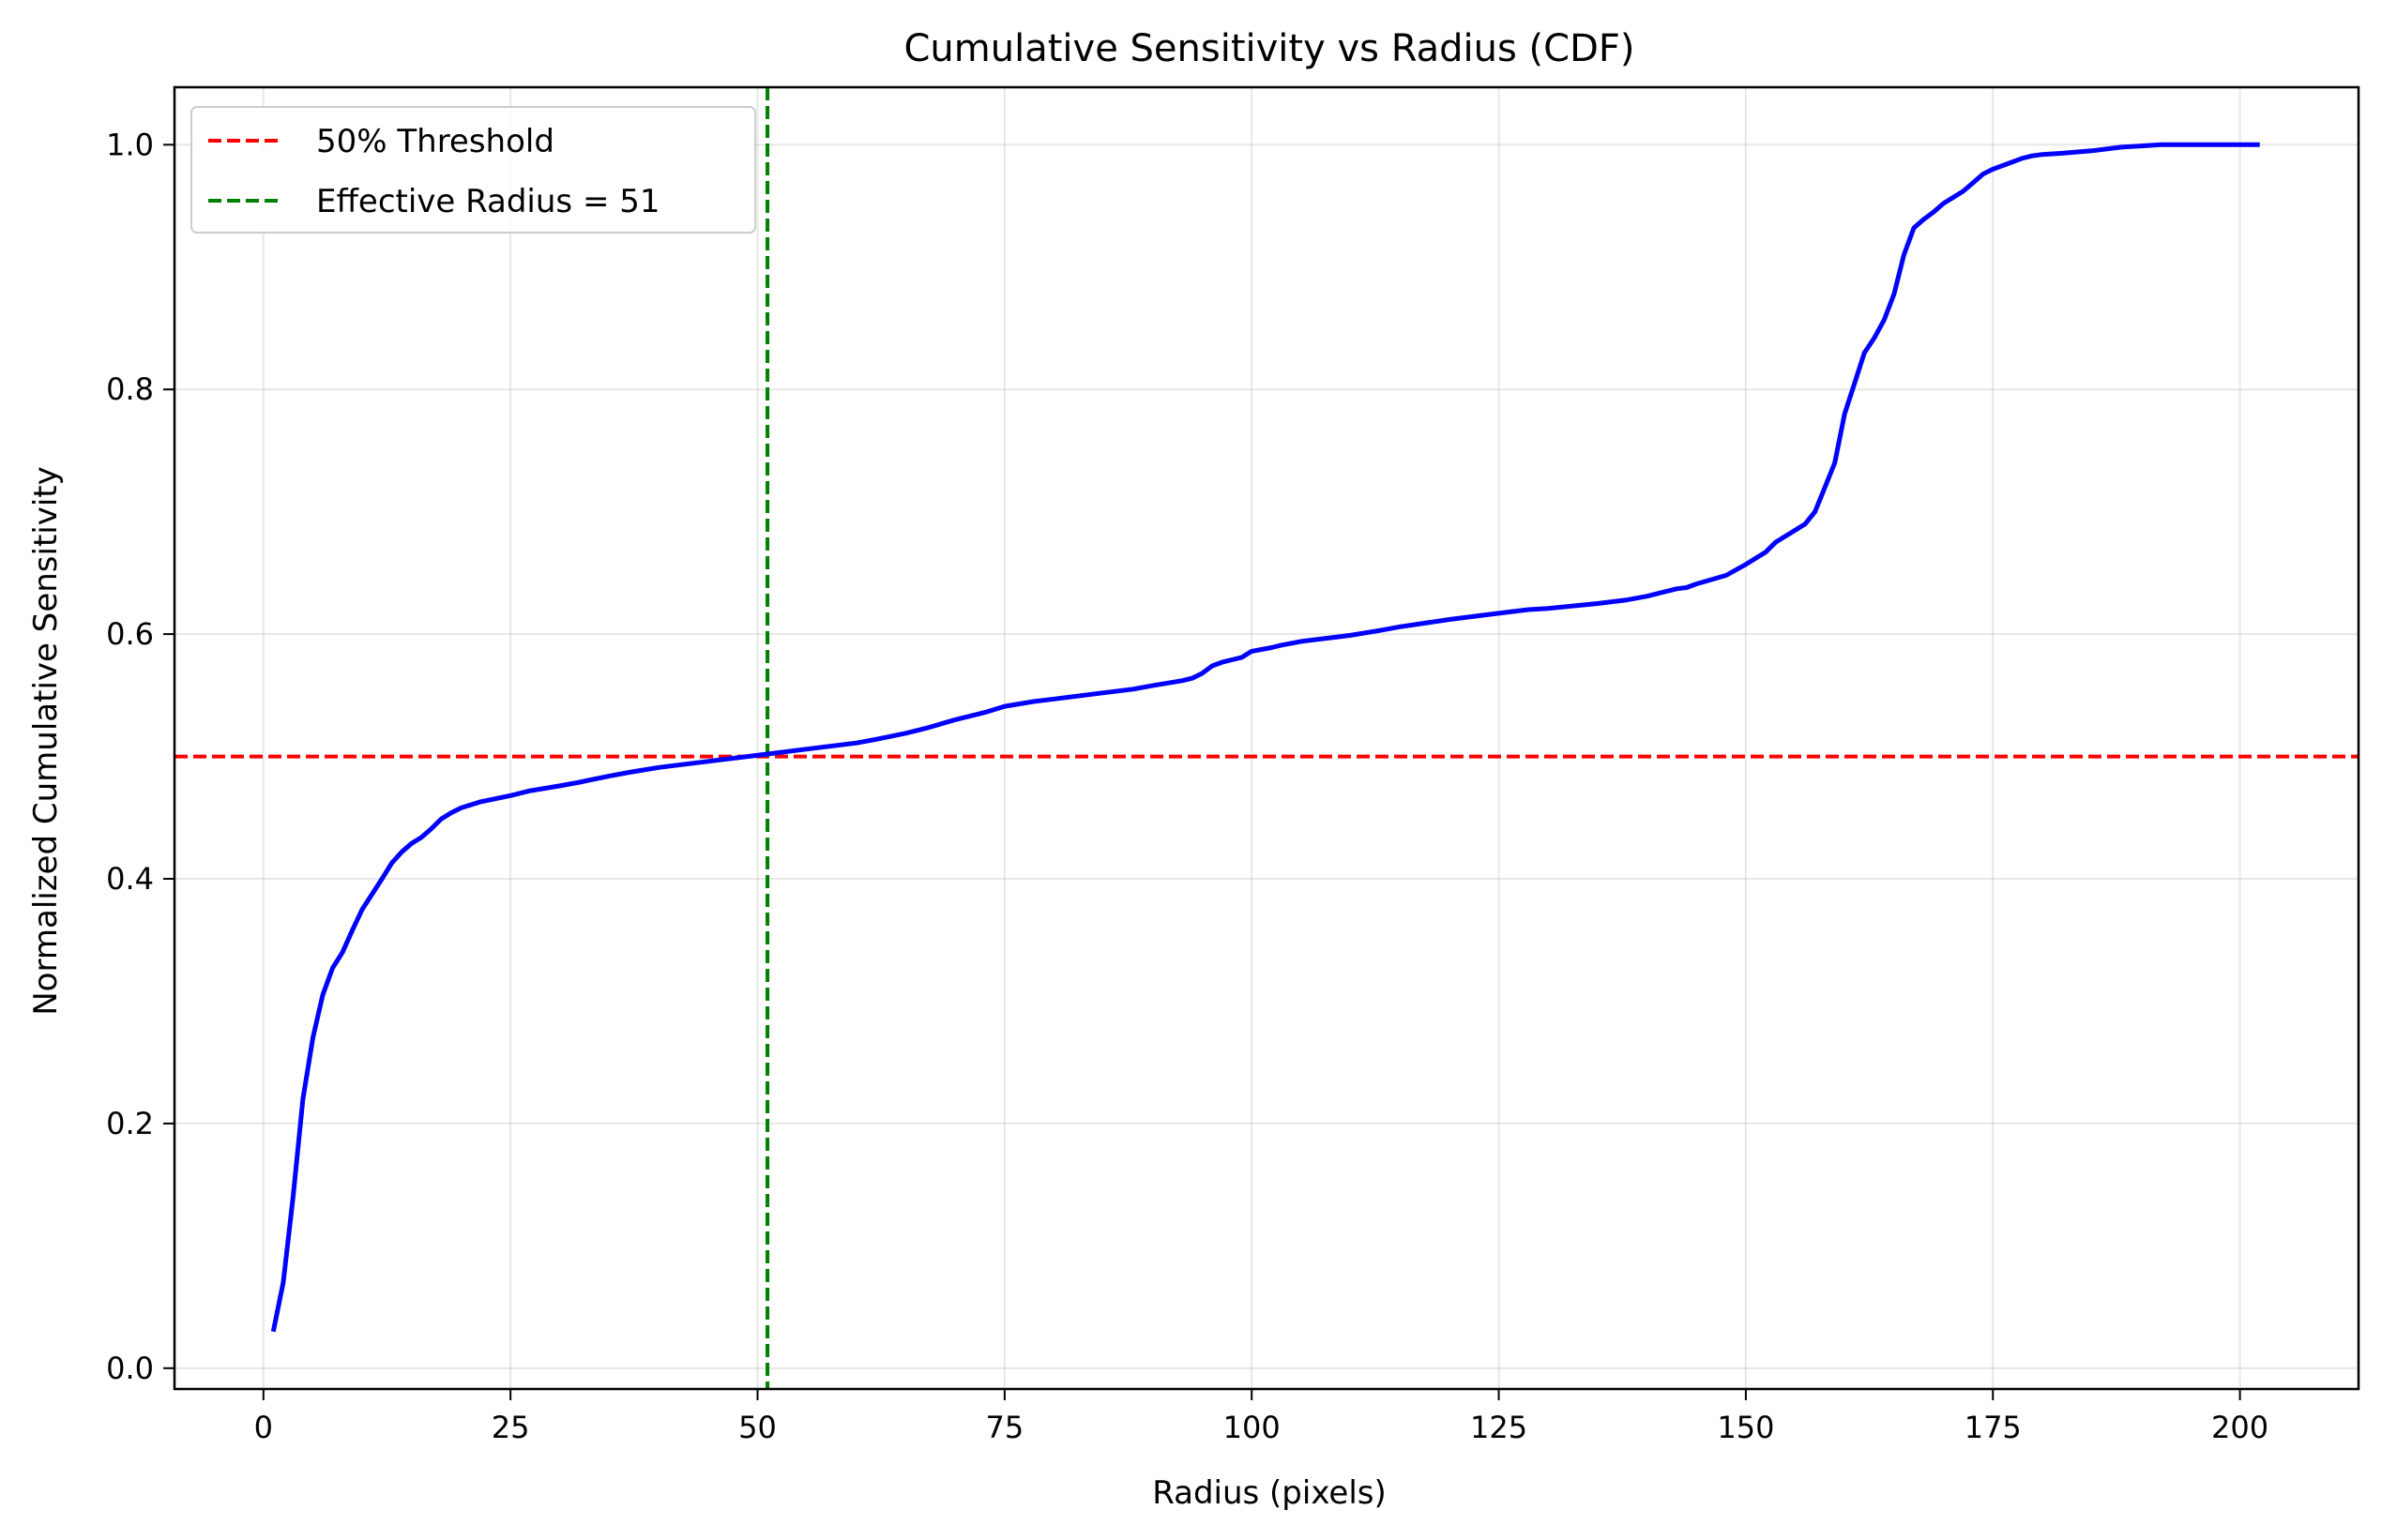 The width and height of the screenshot is (2382, 1540). Describe the element at coordinates (1252, 1427) in the screenshot. I see `x-tick-label: 100` at that location.